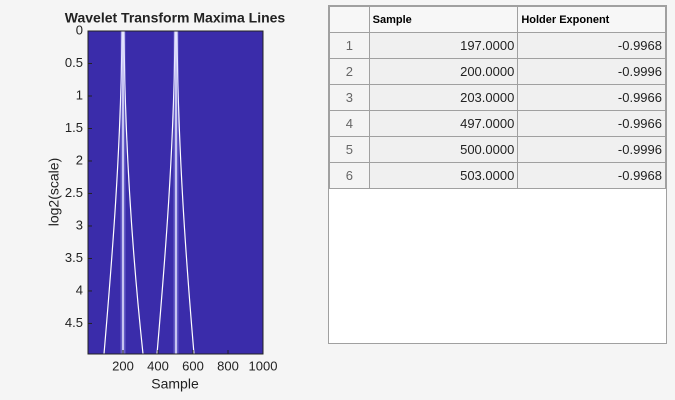 This screenshot has height=400, width=675. What do you see at coordinates (443, 71) in the screenshot?
I see `table-cell: 200.0000` at bounding box center [443, 71].